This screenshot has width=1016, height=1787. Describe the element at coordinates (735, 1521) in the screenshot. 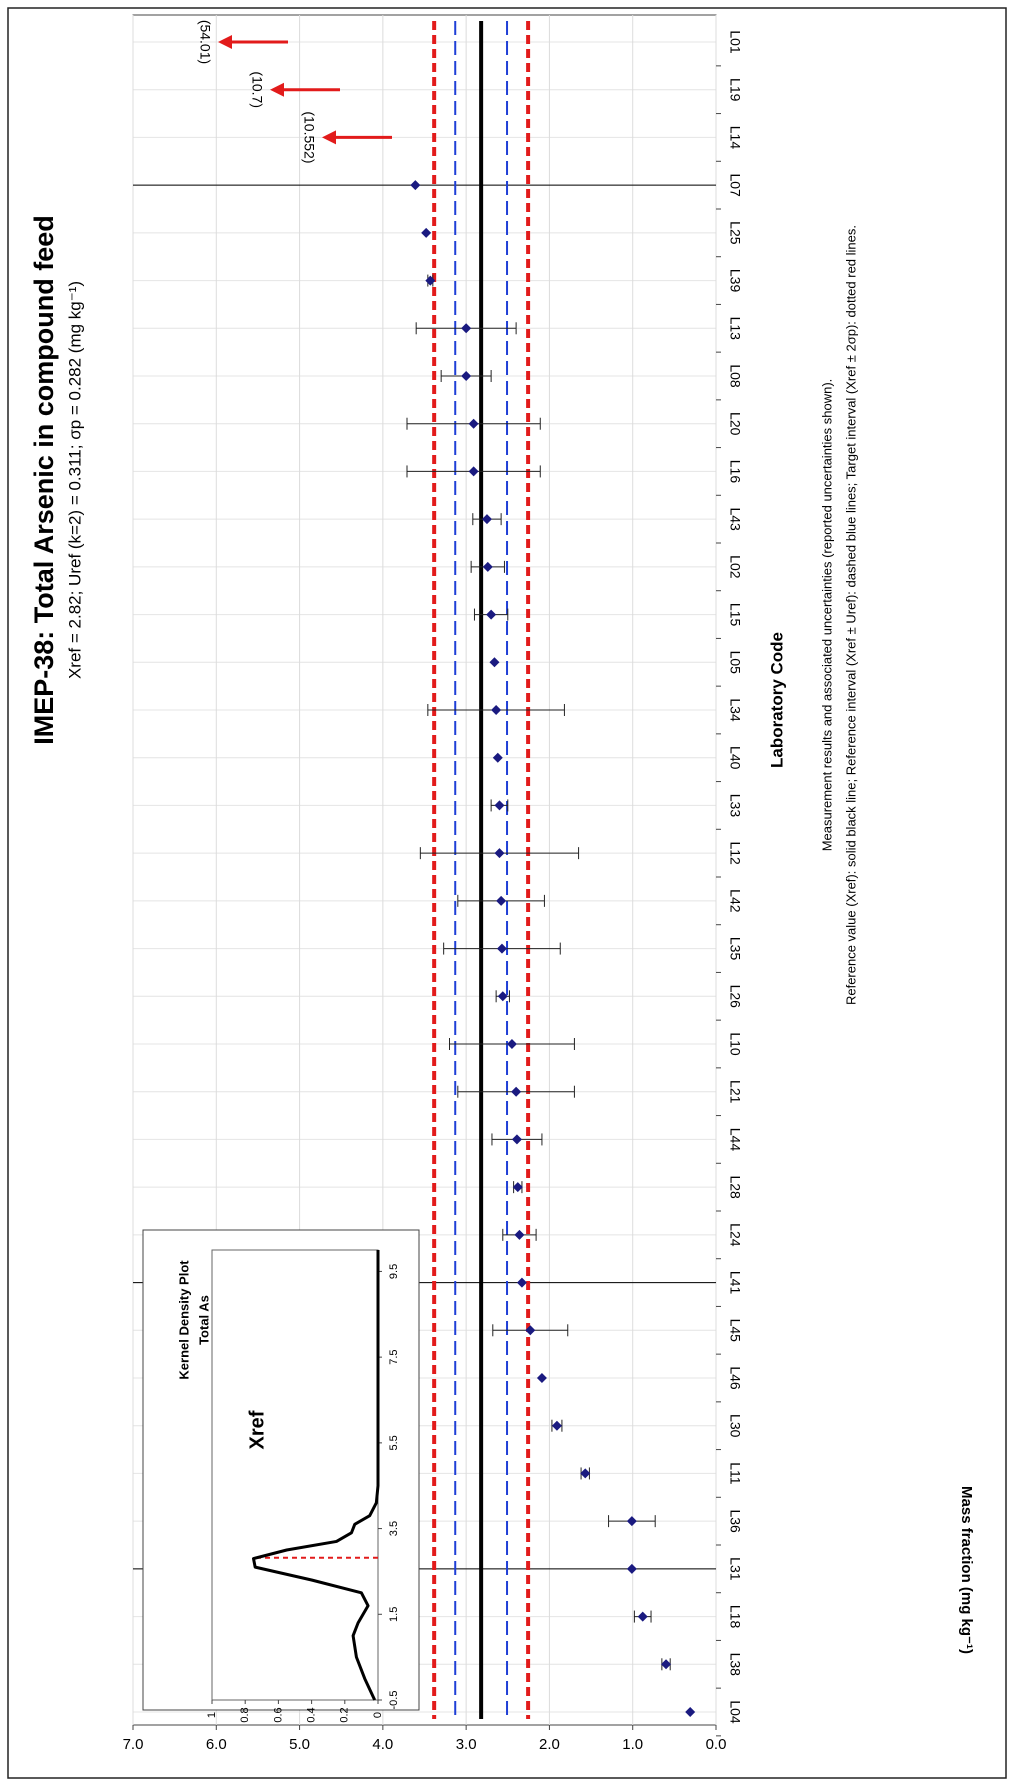

I see `x-tick-label: L36` at that location.